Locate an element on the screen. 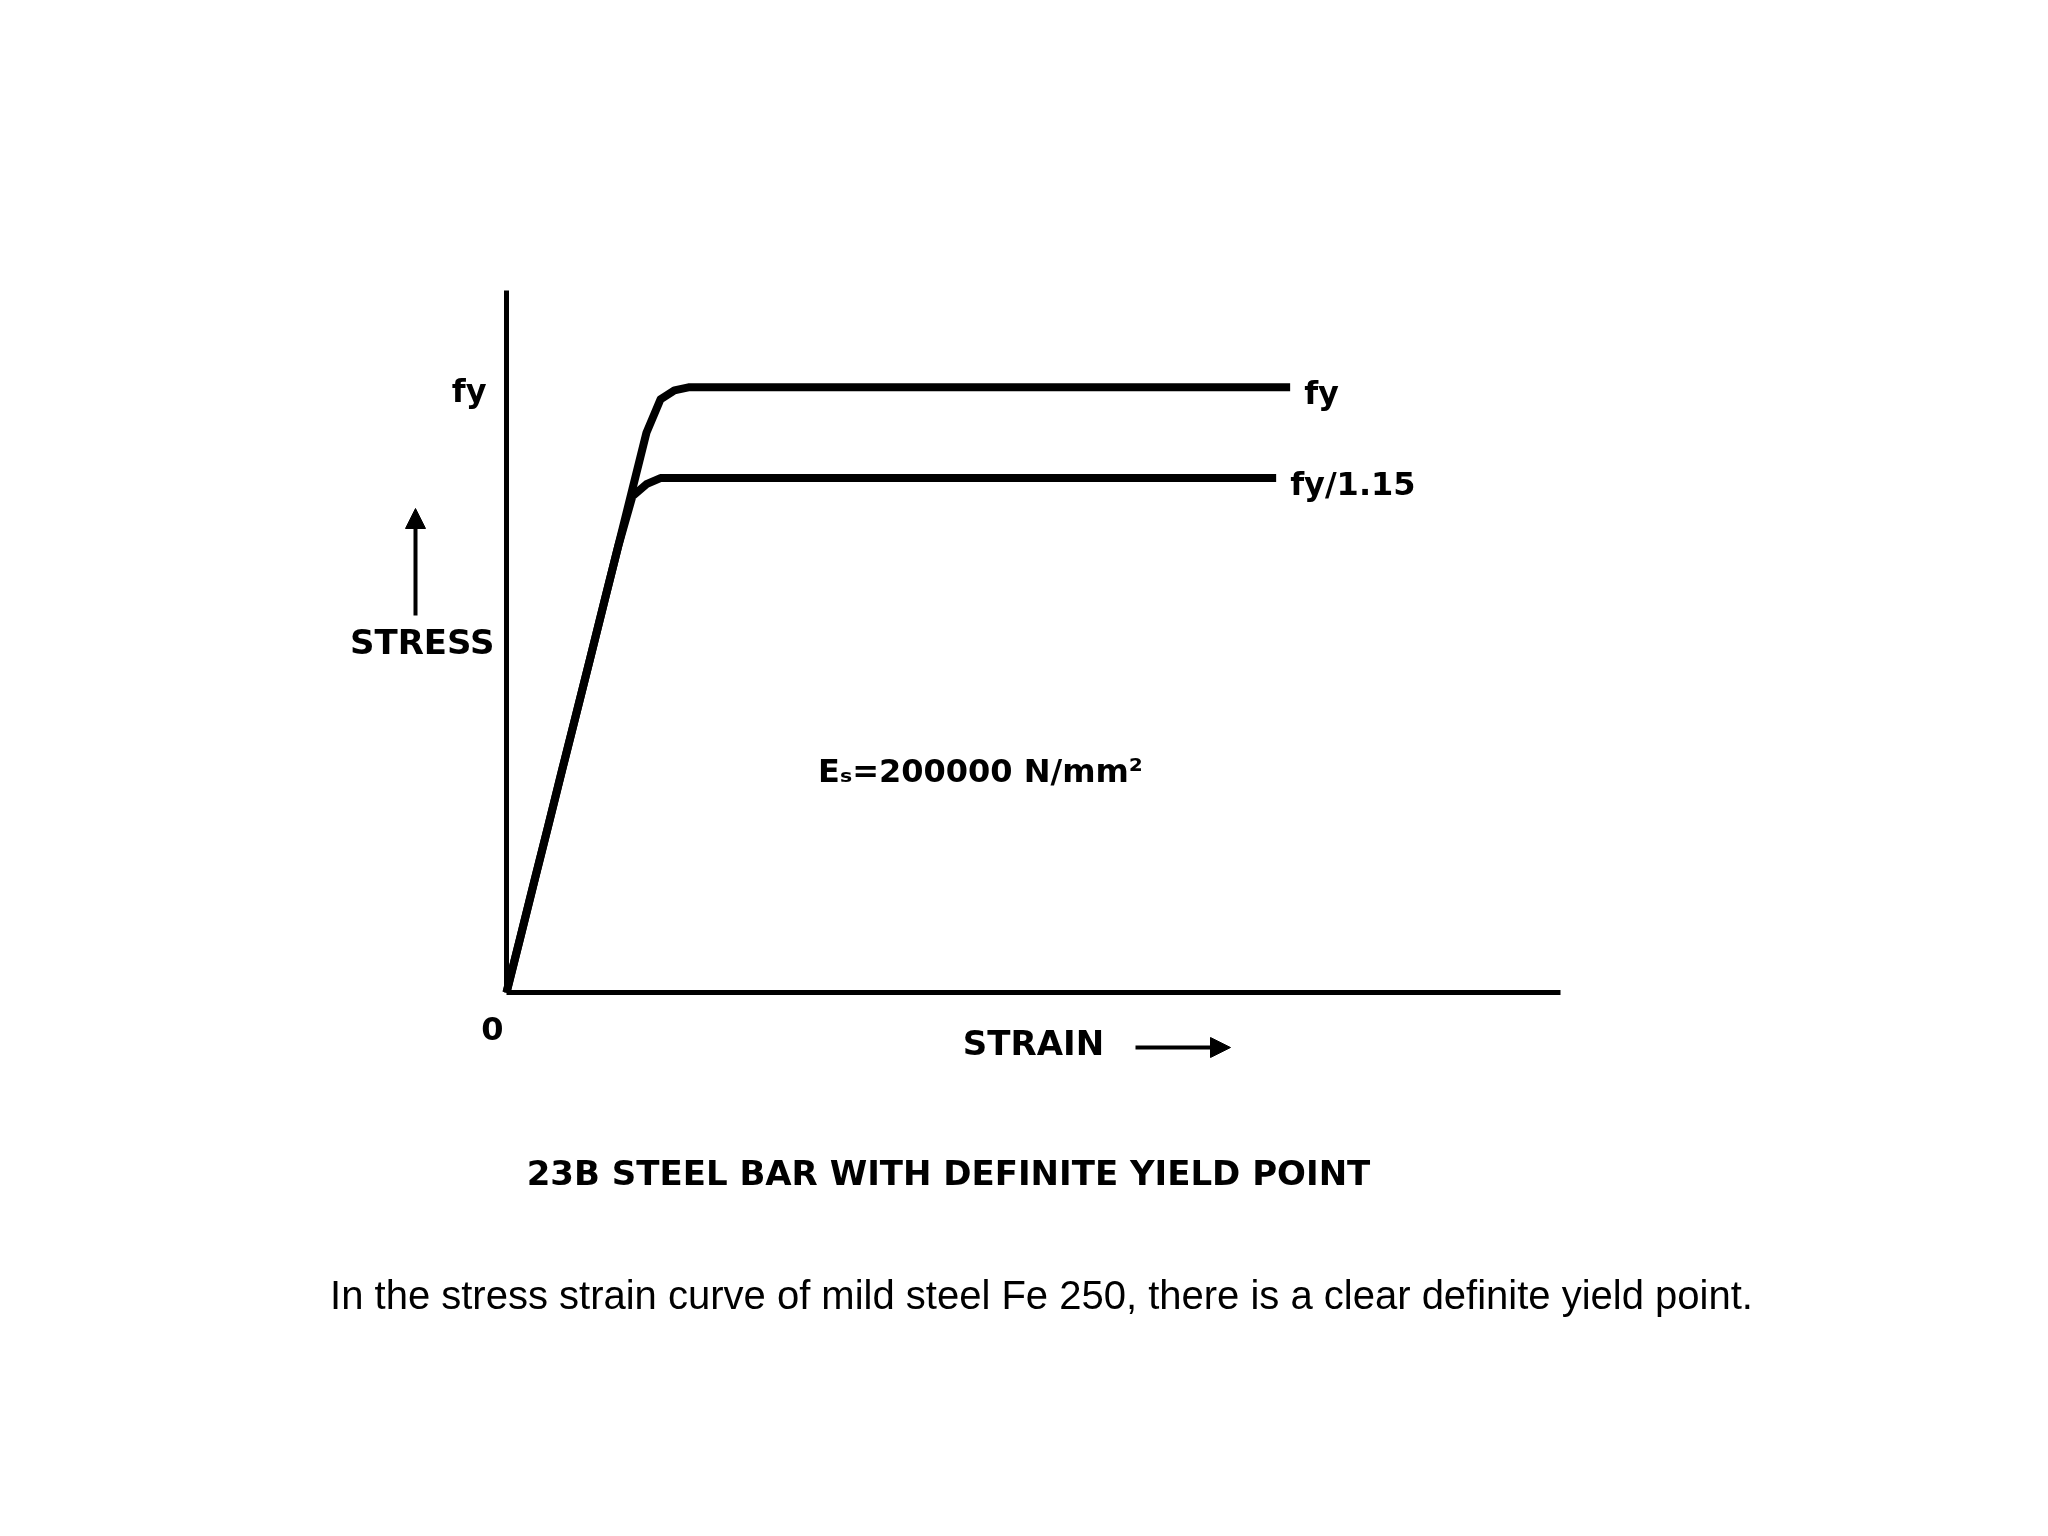  text: fy is located at coordinates (469, 390).